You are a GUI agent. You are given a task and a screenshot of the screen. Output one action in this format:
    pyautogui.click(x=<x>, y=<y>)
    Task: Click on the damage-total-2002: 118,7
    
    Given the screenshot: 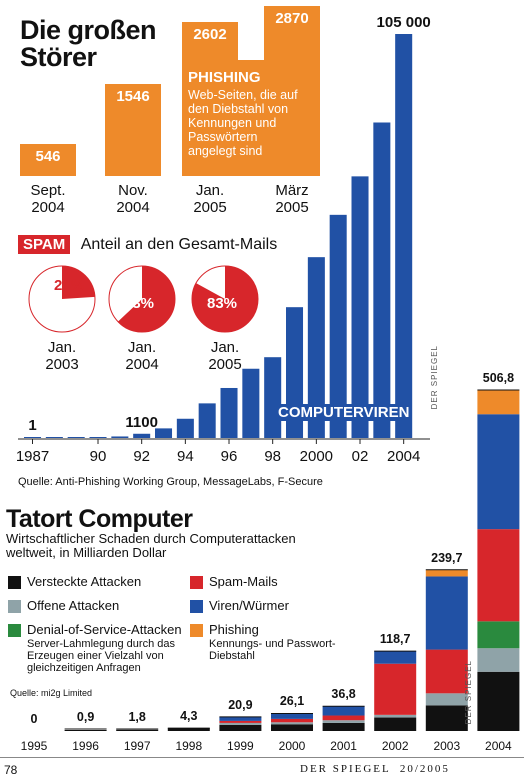 What is the action you would take?
    pyautogui.click(x=395, y=639)
    